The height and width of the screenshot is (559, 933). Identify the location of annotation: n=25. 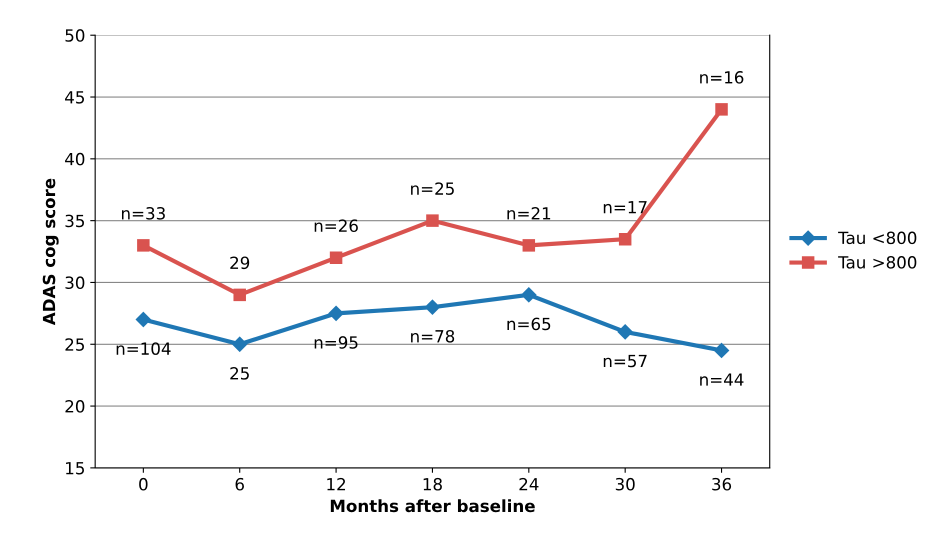
(432, 188).